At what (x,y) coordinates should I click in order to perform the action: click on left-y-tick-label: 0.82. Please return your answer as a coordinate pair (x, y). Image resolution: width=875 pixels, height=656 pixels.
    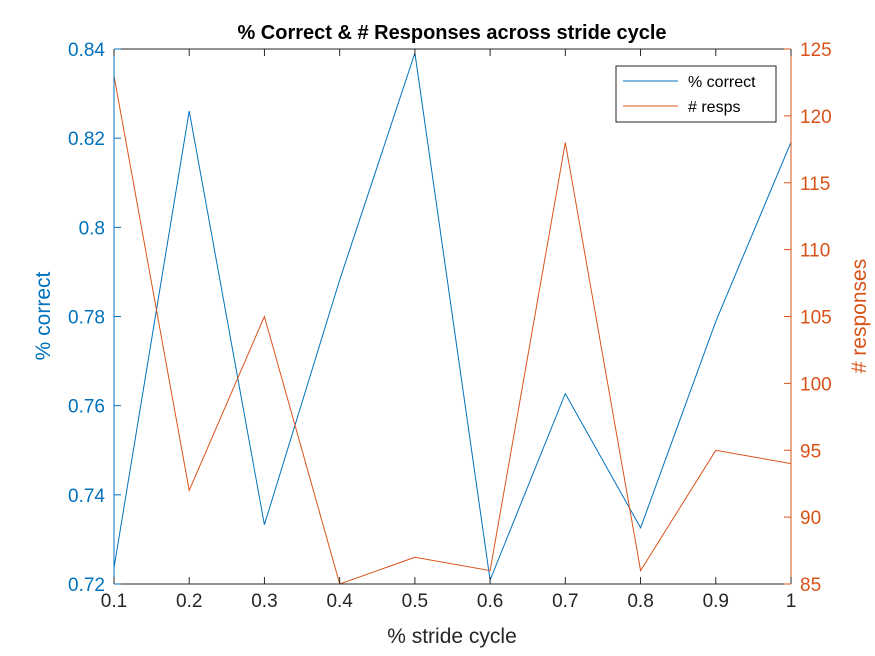
    Looking at the image, I should click on (86, 139).